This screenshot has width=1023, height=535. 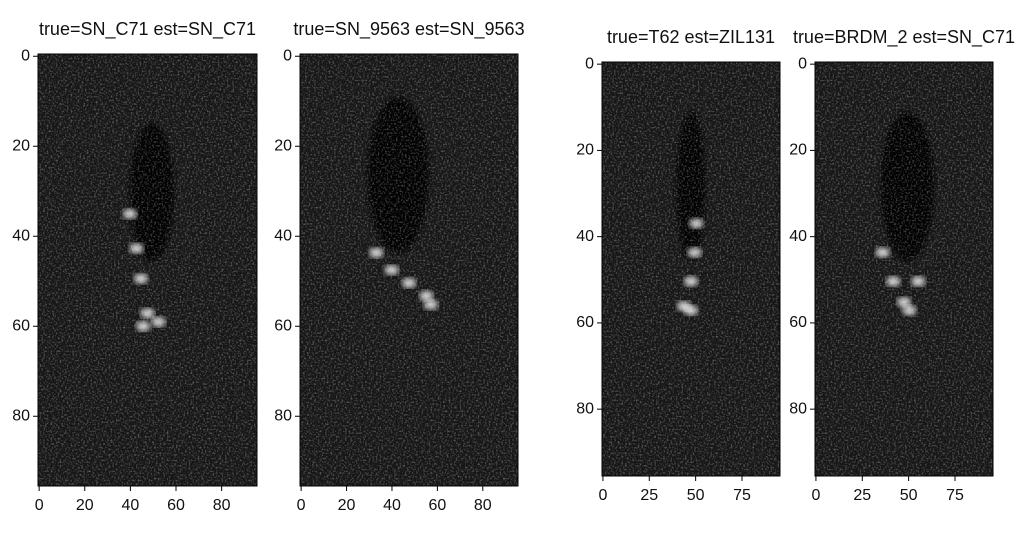 I want to click on panel-title: true=T62 est=ZIL131, so click(x=691, y=37).